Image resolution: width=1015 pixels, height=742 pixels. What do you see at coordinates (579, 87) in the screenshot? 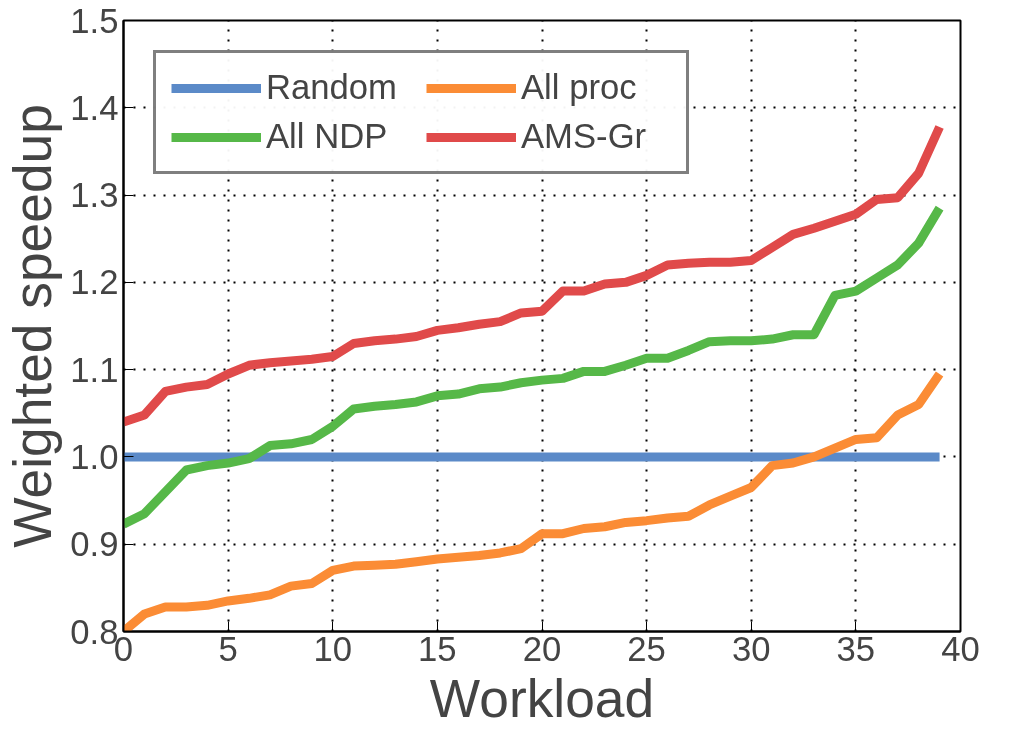
I see `legend-label: All proc` at bounding box center [579, 87].